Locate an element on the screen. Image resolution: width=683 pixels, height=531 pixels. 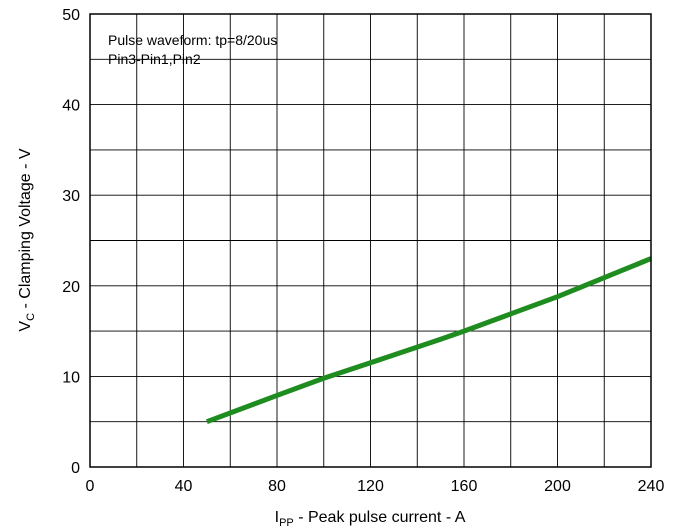
x-tick-label: 160 is located at coordinates (464, 486).